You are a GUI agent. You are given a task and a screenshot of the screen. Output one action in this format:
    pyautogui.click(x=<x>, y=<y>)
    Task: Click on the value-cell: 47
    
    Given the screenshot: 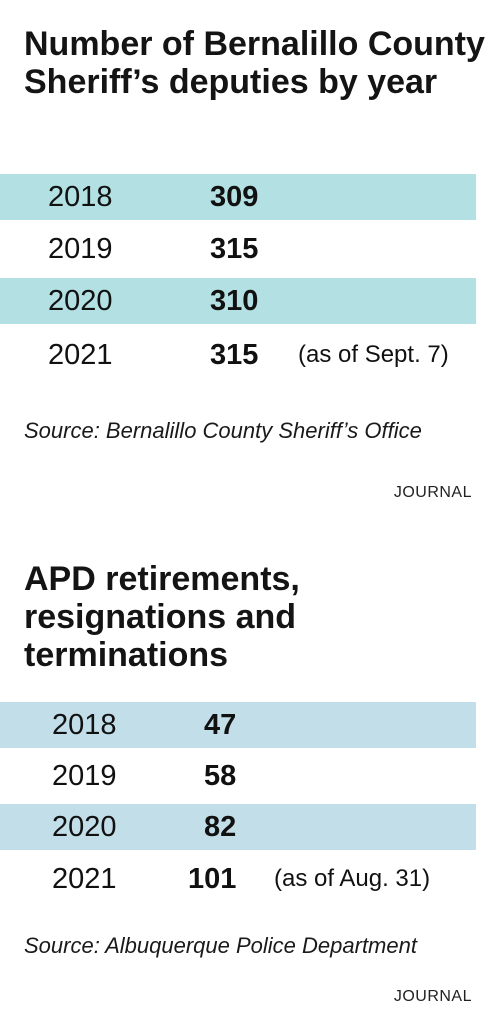 What is the action you would take?
    pyautogui.click(x=220, y=725)
    